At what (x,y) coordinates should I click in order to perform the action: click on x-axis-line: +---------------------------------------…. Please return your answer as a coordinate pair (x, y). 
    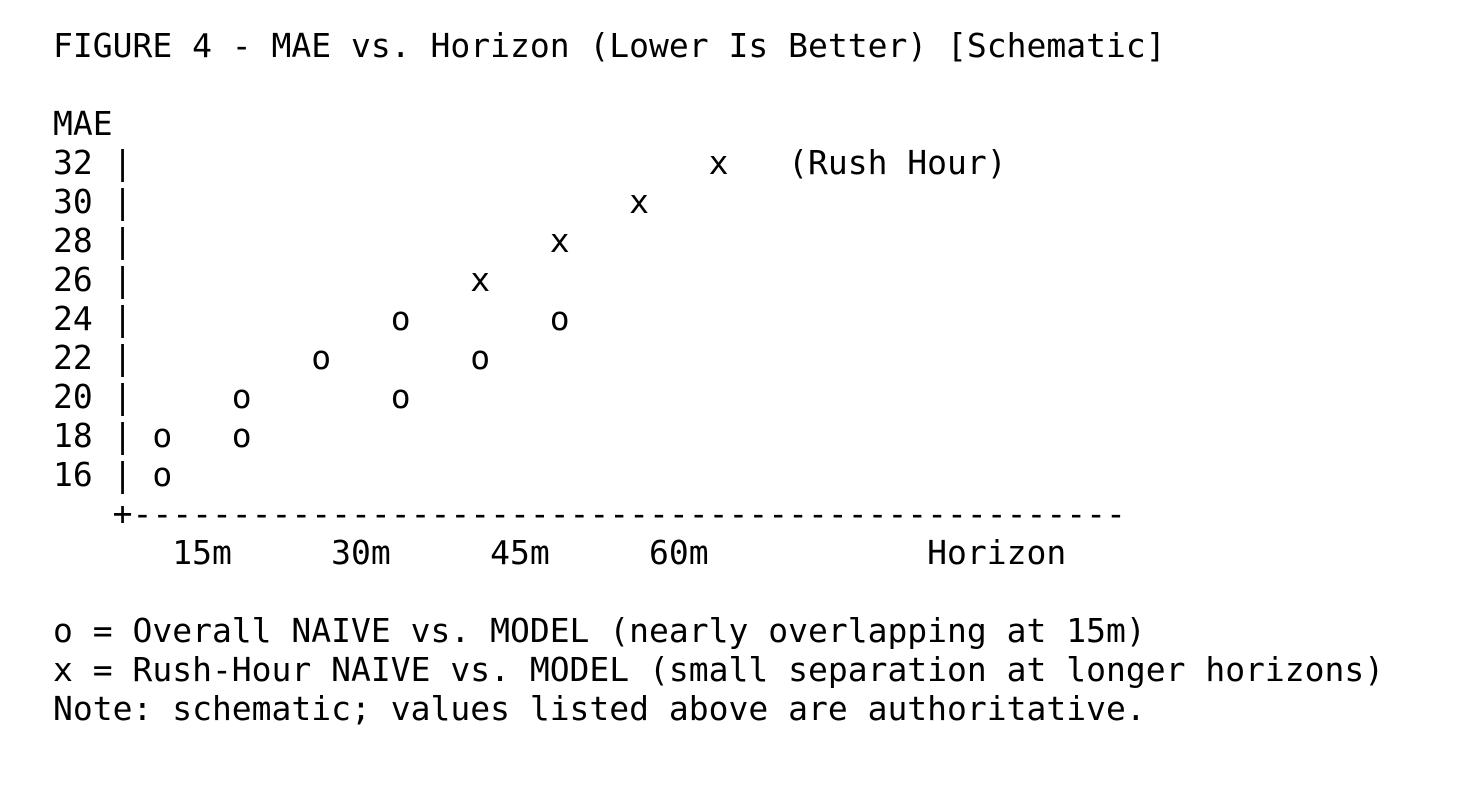
    Looking at the image, I should click on (589, 513).